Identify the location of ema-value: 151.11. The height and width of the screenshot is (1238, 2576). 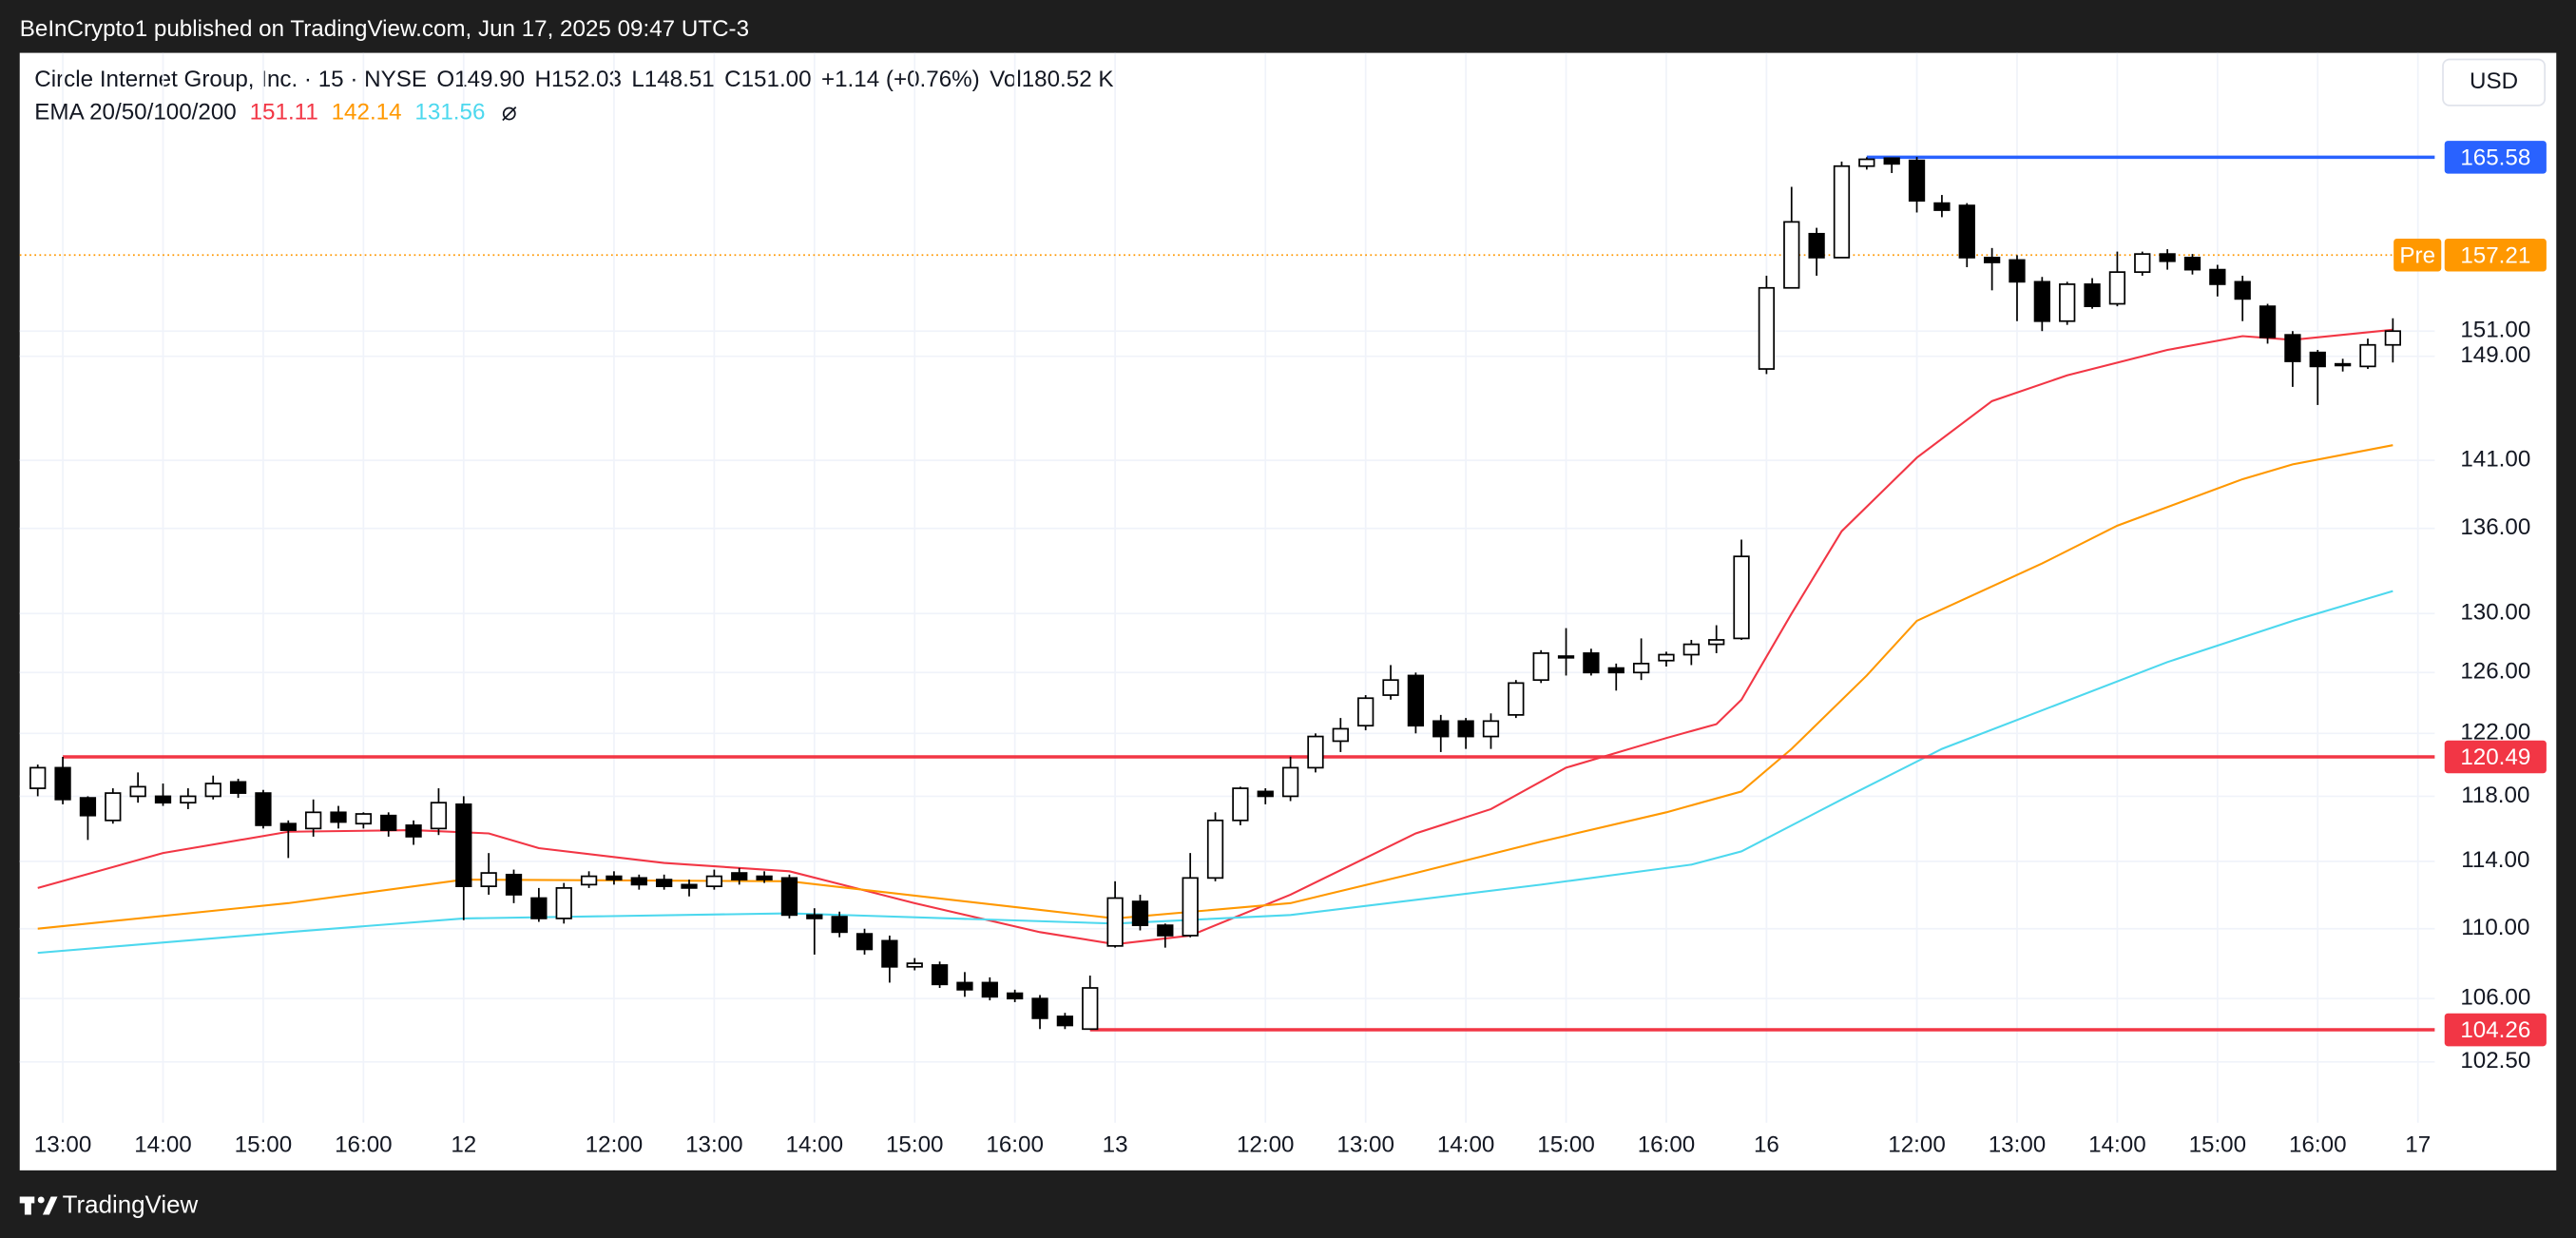
(284, 113).